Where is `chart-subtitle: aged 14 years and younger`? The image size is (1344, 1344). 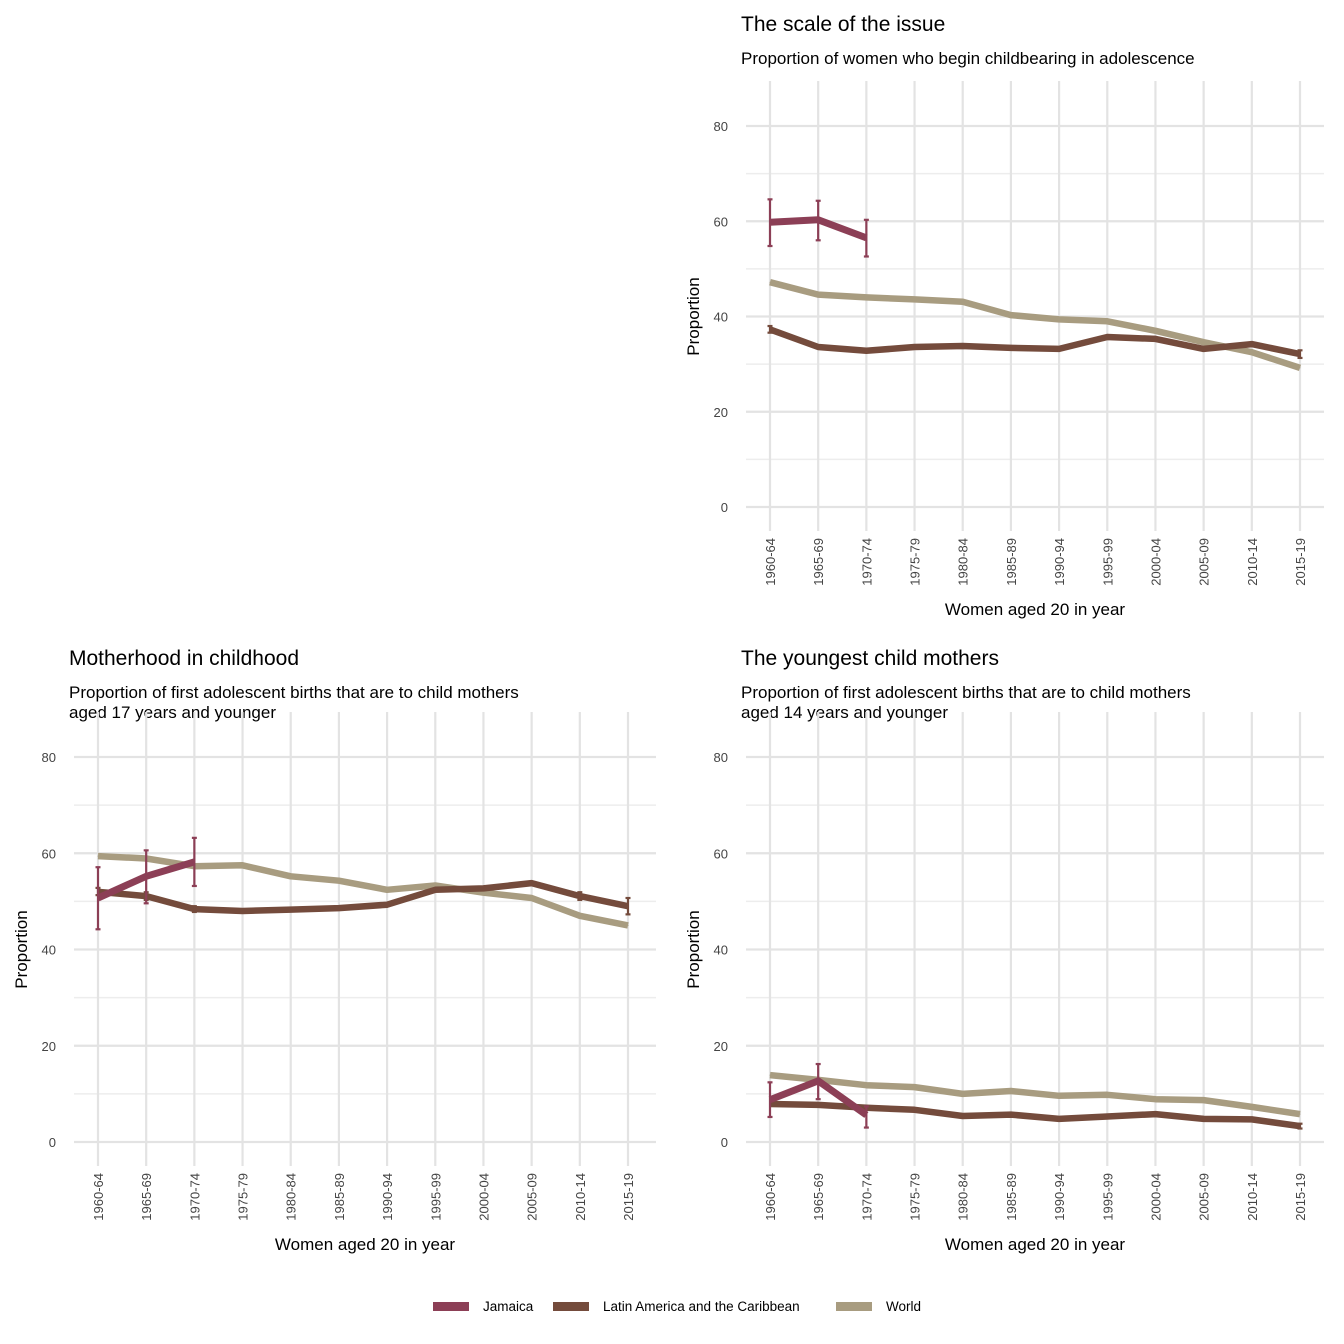 chart-subtitle: aged 14 years and younger is located at coordinates (844, 712).